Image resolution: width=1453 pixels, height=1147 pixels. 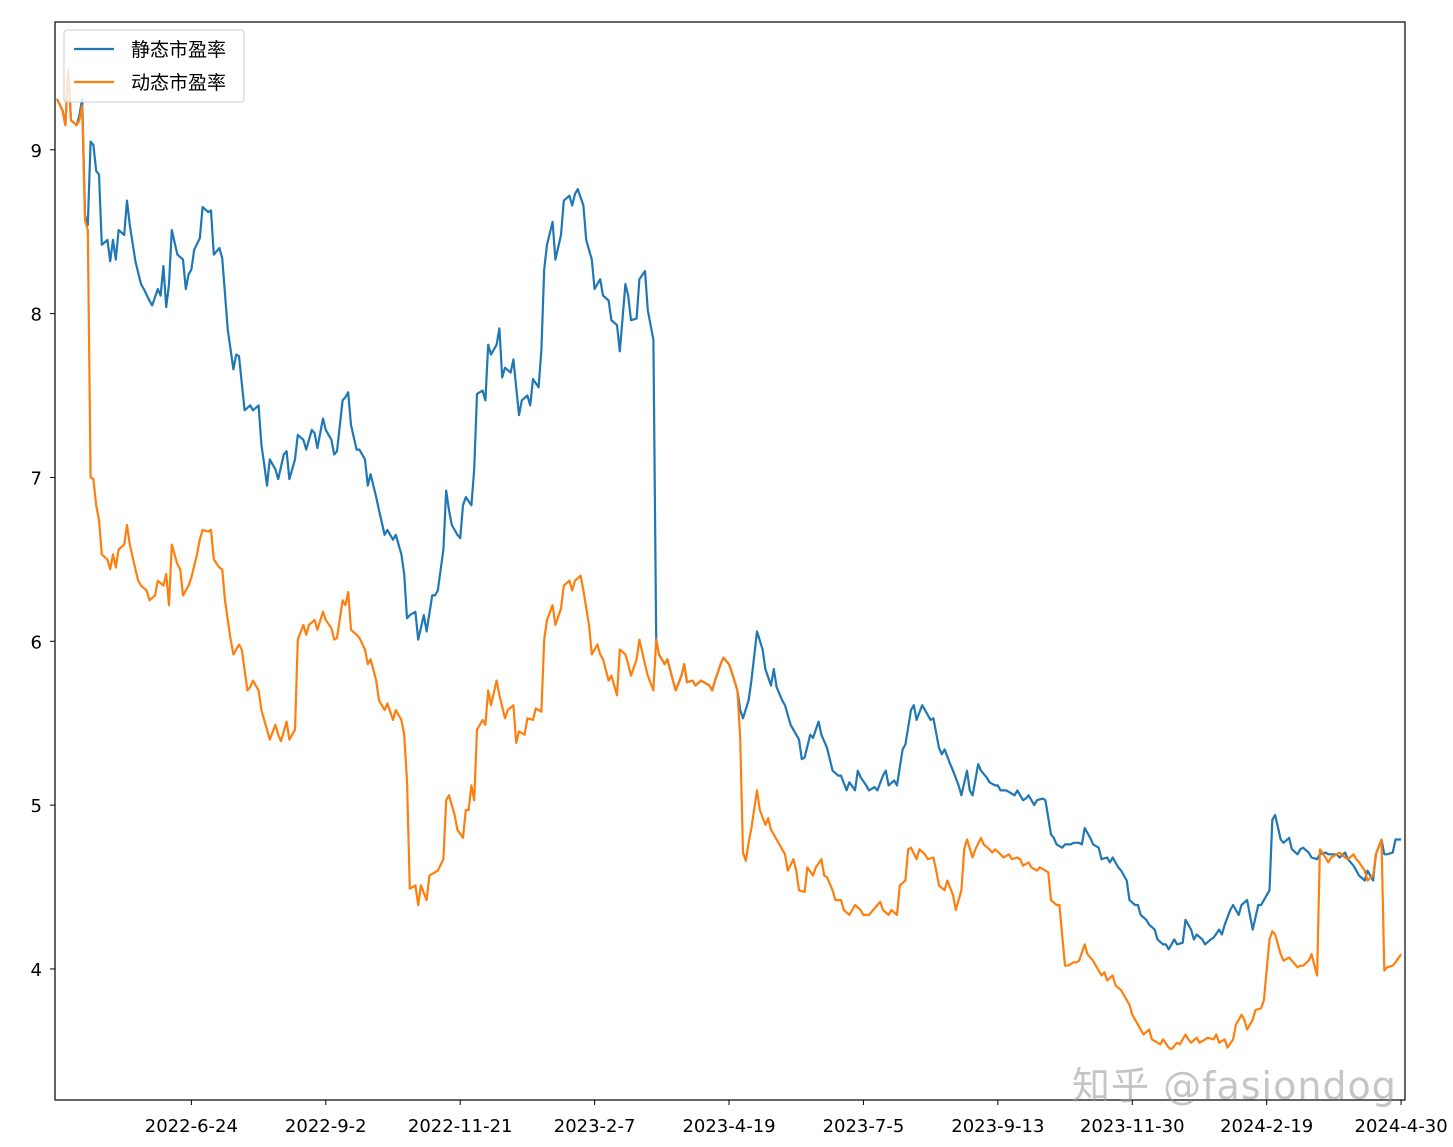 I want to click on x-tick-label: 2023-4-19, so click(x=728, y=1126).